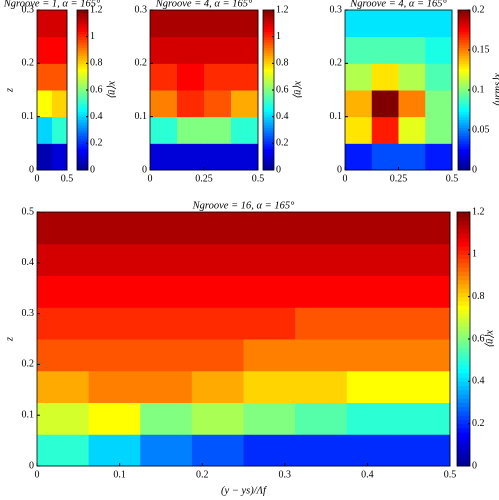 This screenshot has width=499, height=500. What do you see at coordinates (285, 474) in the screenshot?
I see `x-tick-label: 0.3` at bounding box center [285, 474].